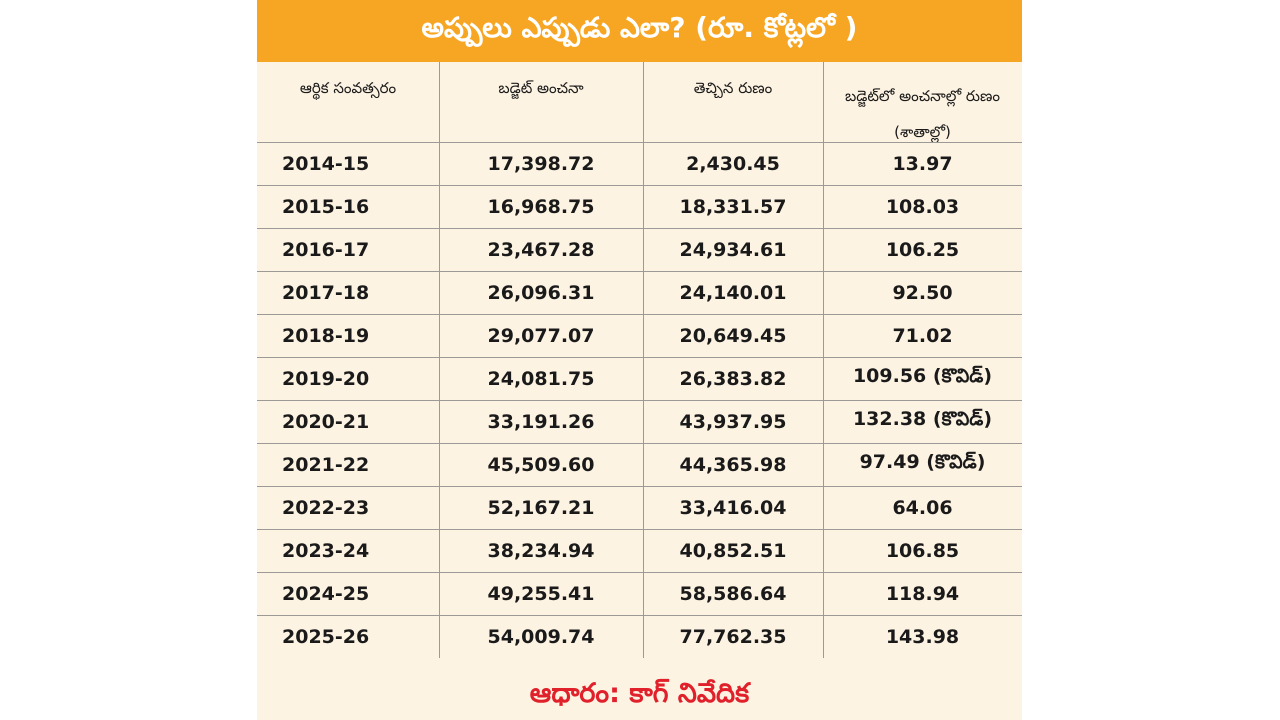 This screenshot has height=720, width=1280. Describe the element at coordinates (541, 550) in the screenshot. I see `table-cell: 38,234.94` at that location.